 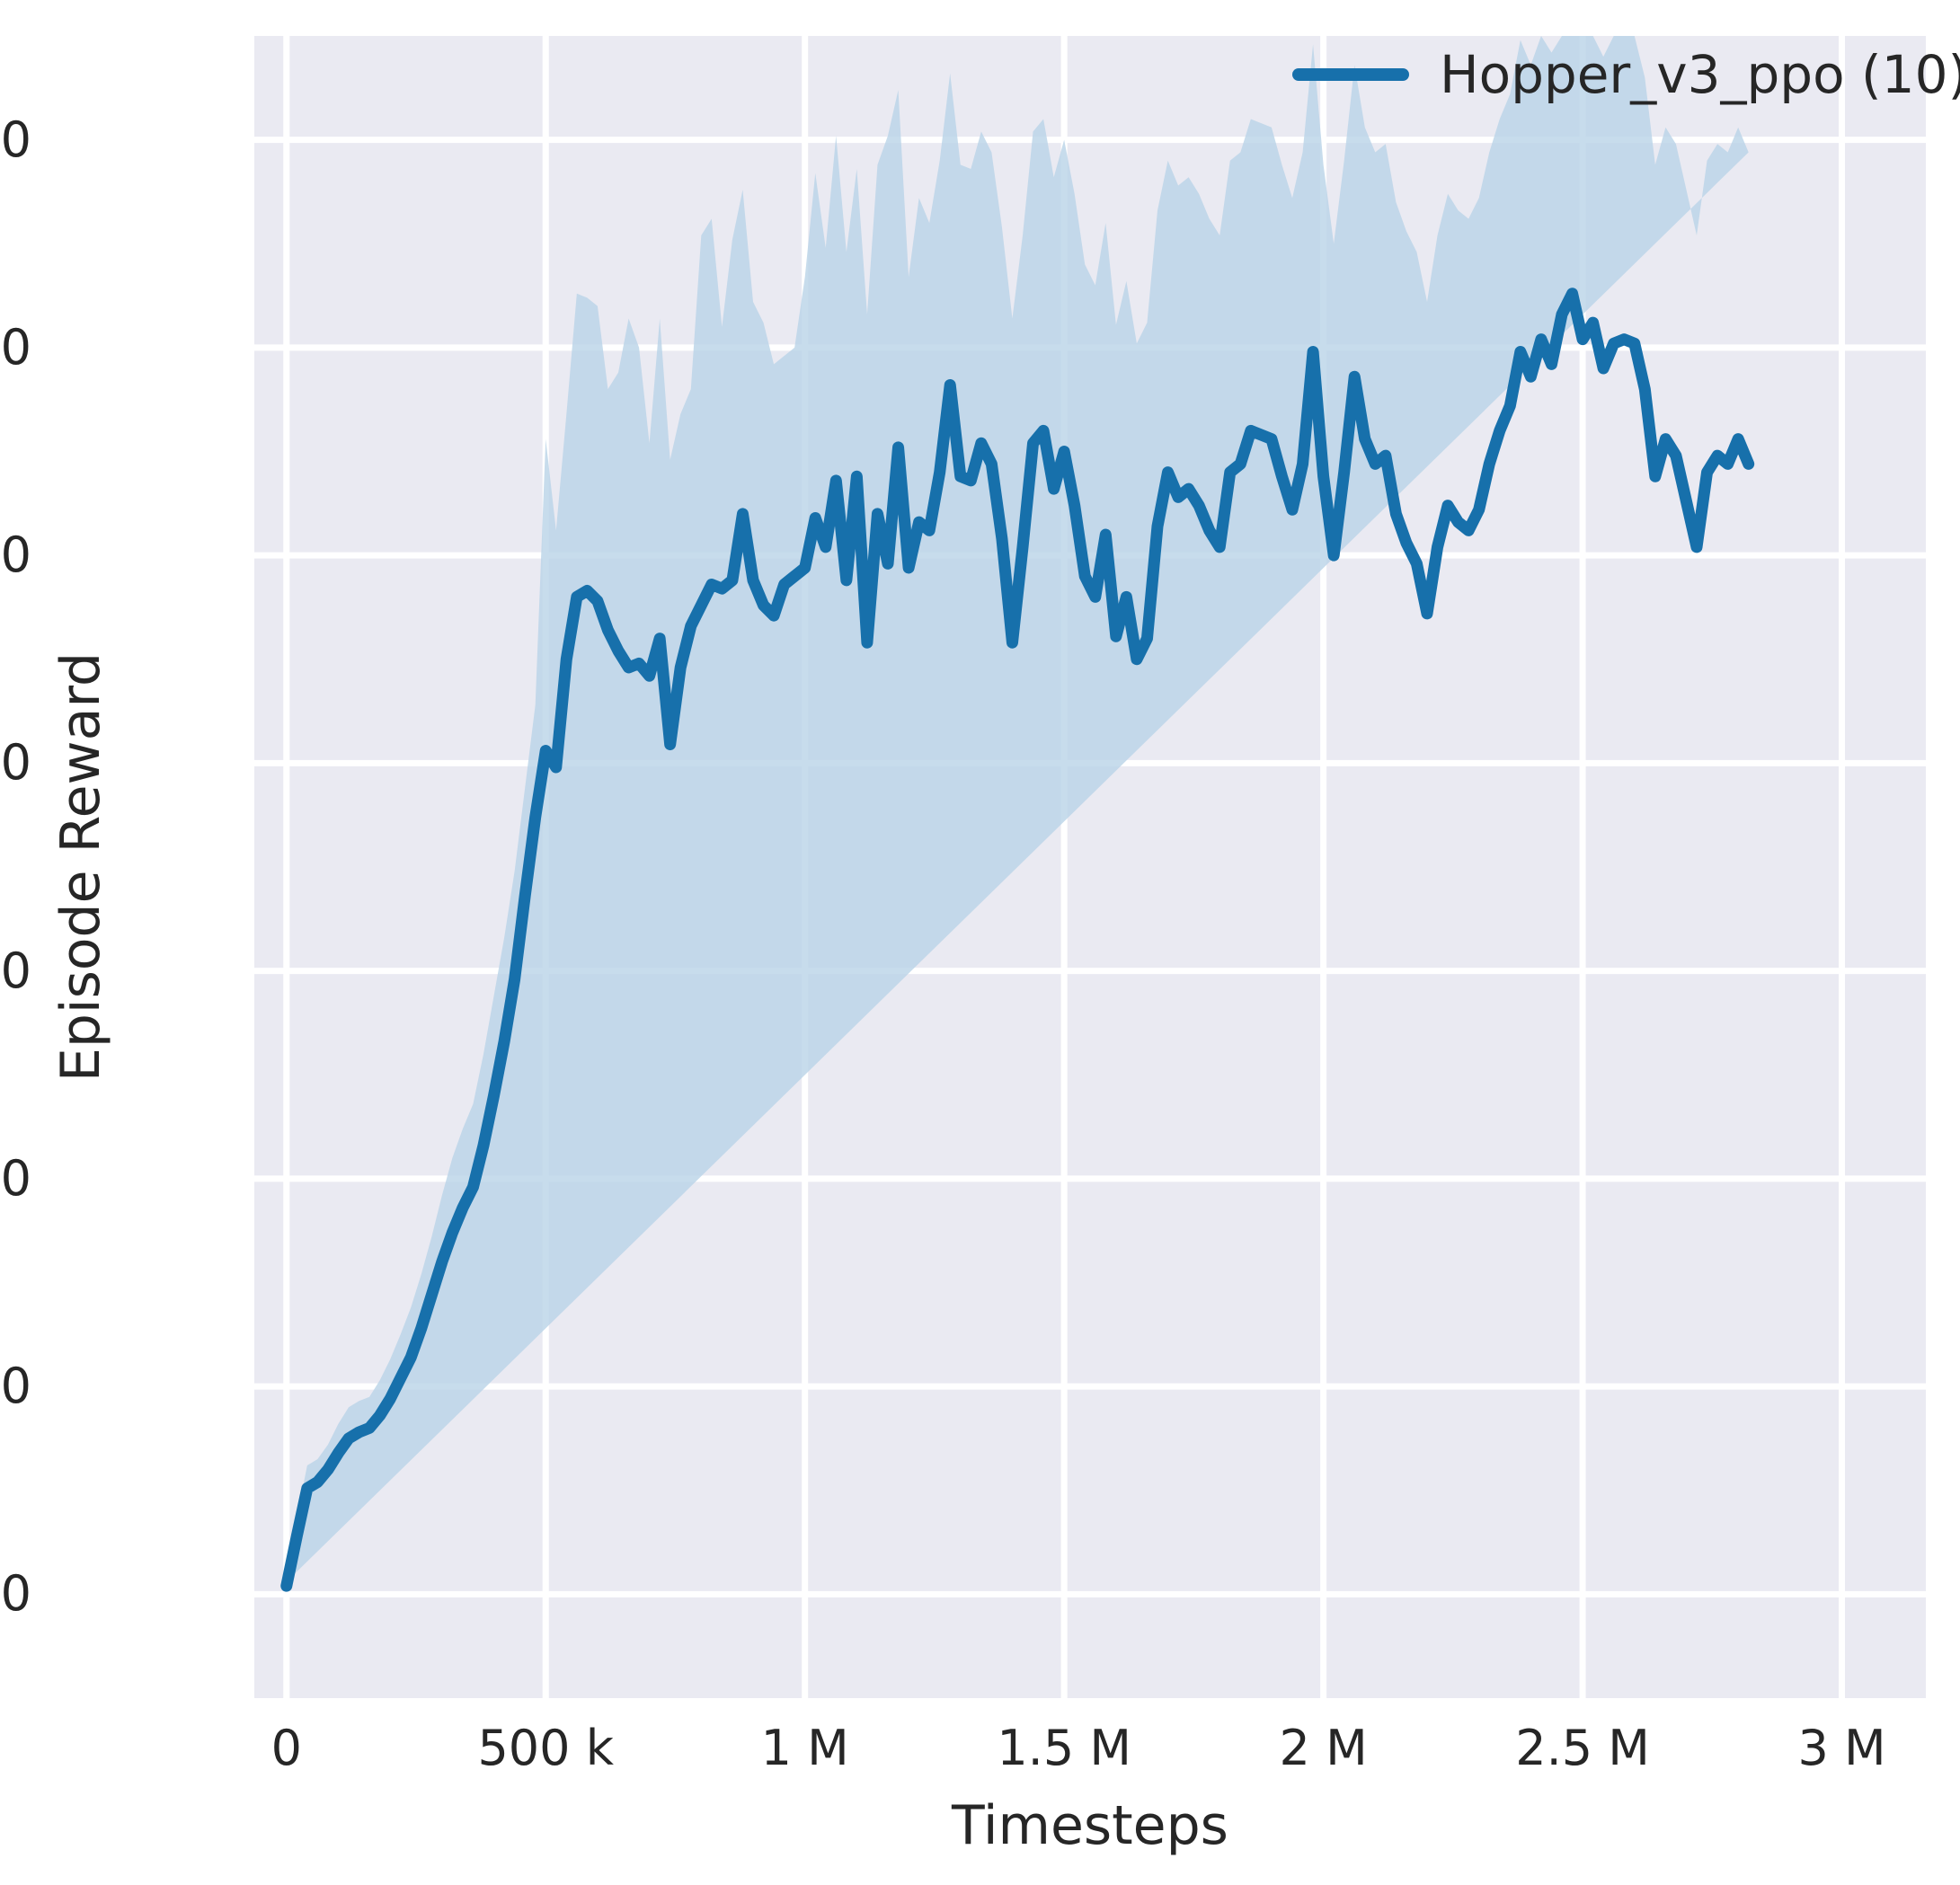 What do you see at coordinates (16, 1386) in the screenshot?
I see `y-tick-label: 500` at bounding box center [16, 1386].